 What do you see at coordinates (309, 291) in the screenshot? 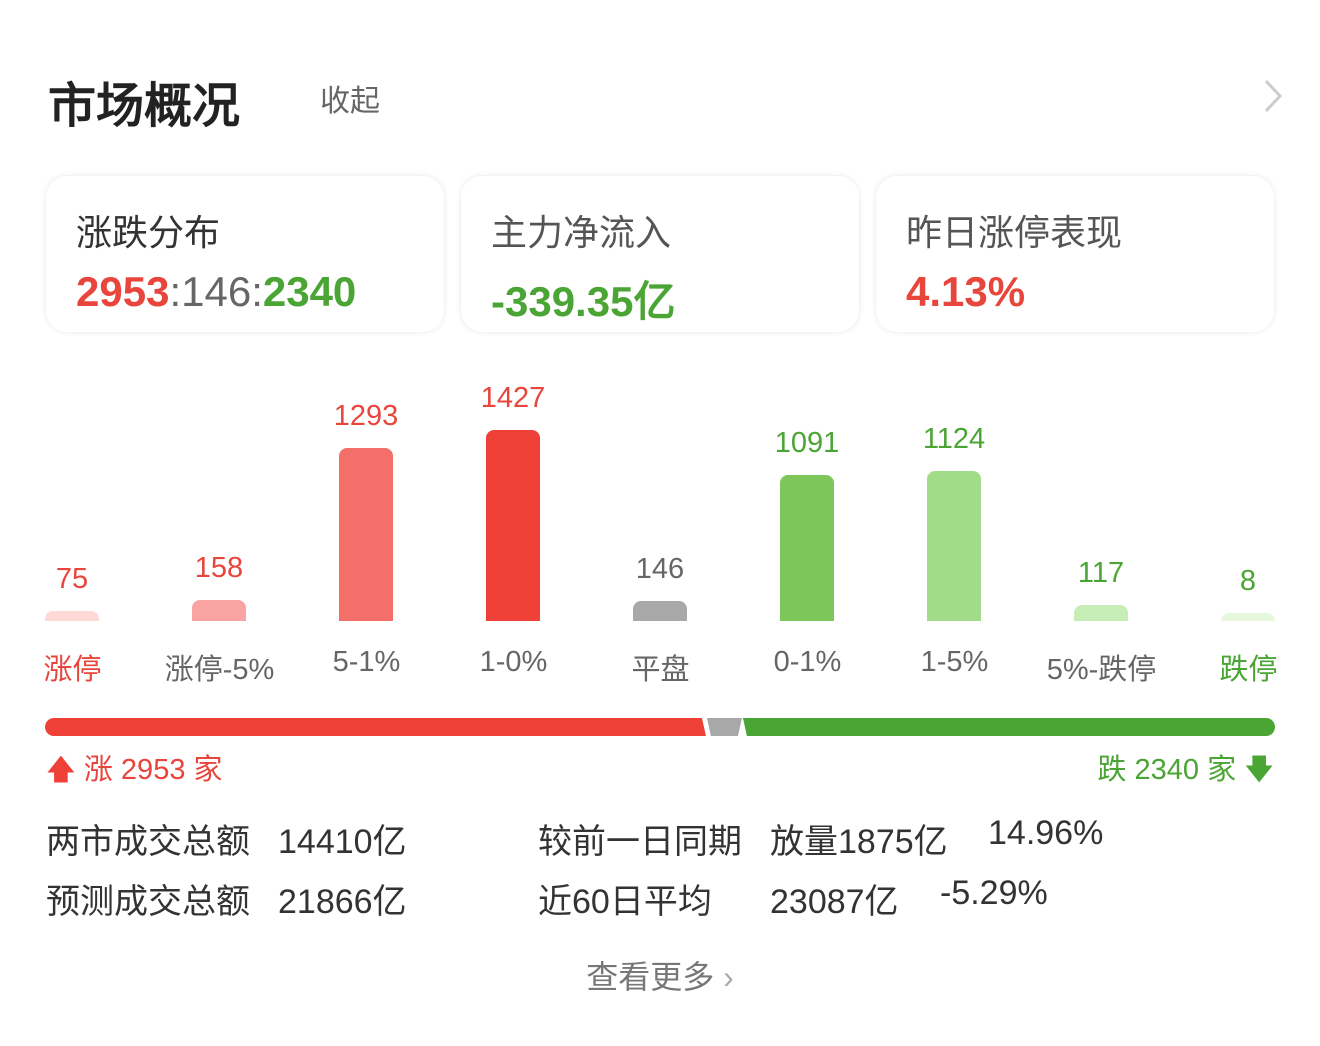
I see `down-count: 2340` at bounding box center [309, 291].